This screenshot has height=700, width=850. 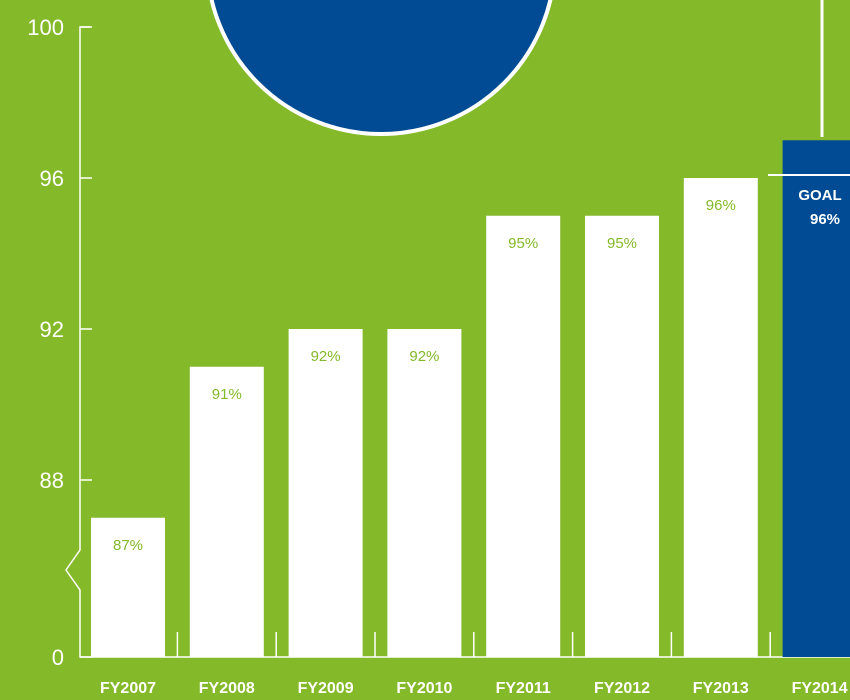 I want to click on goal-label-line1: GOAL, so click(x=819, y=195).